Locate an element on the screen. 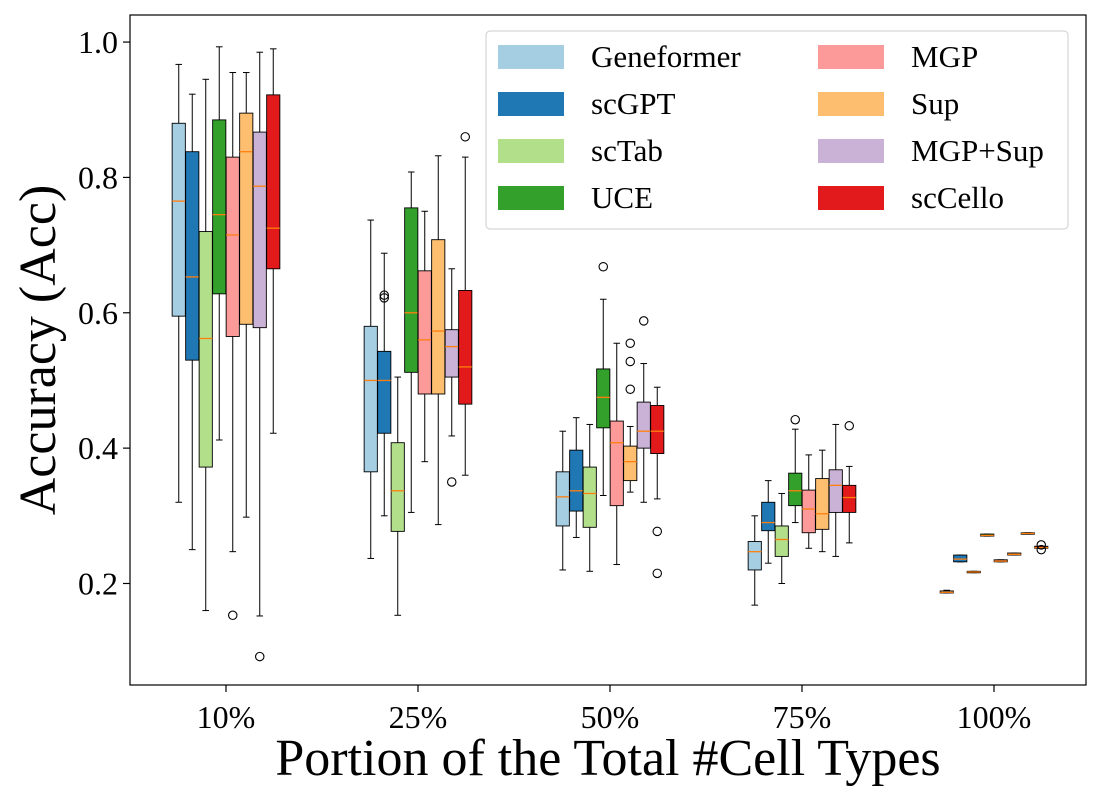 Image resolution: width=1100 pixels, height=800 pixels. box-mgp-sup-75pct is located at coordinates (835, 490).